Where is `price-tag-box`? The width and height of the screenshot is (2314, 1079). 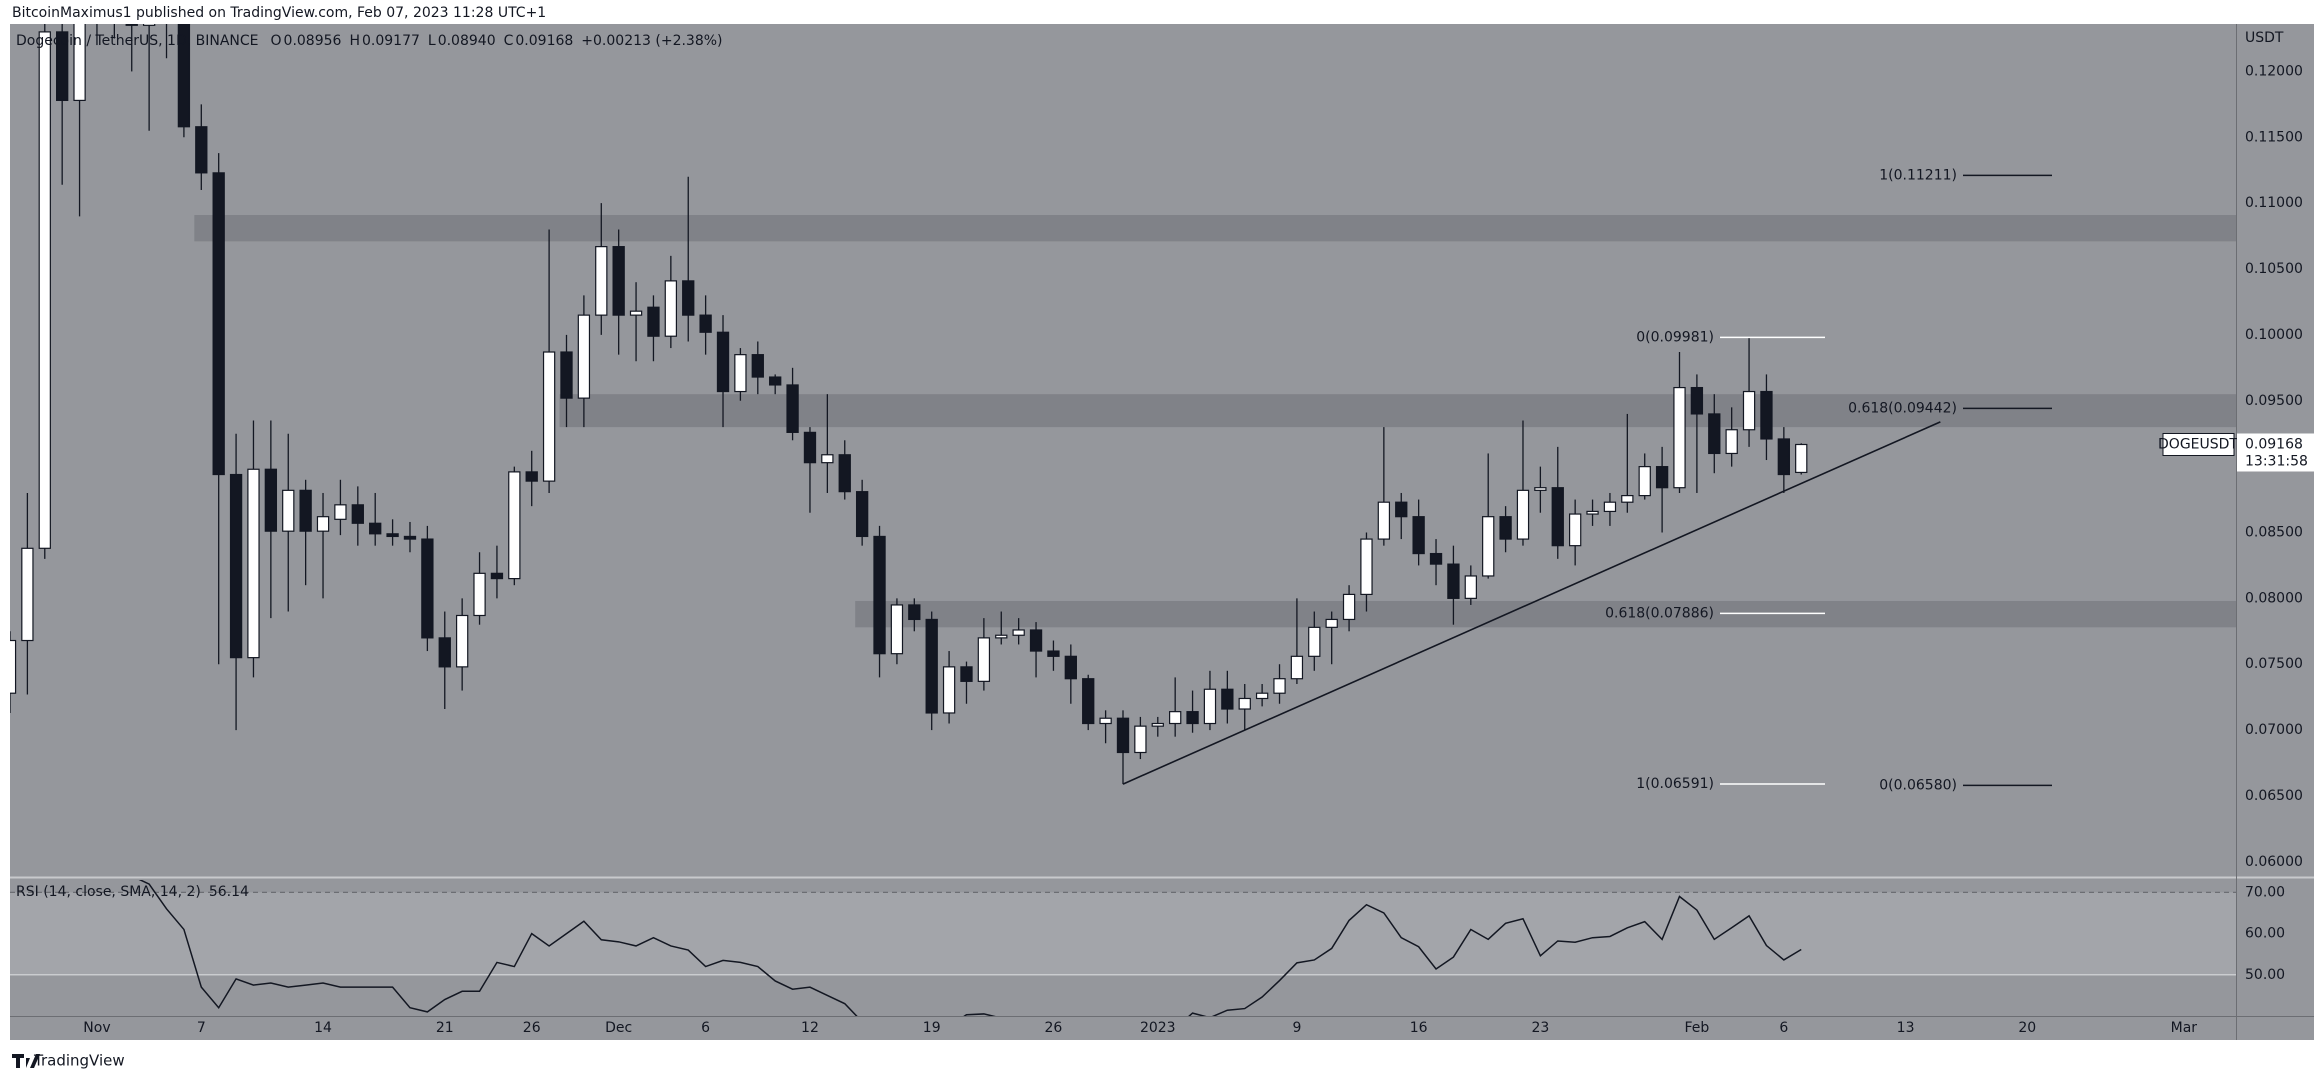
price-tag-box is located at coordinates (2275, 452).